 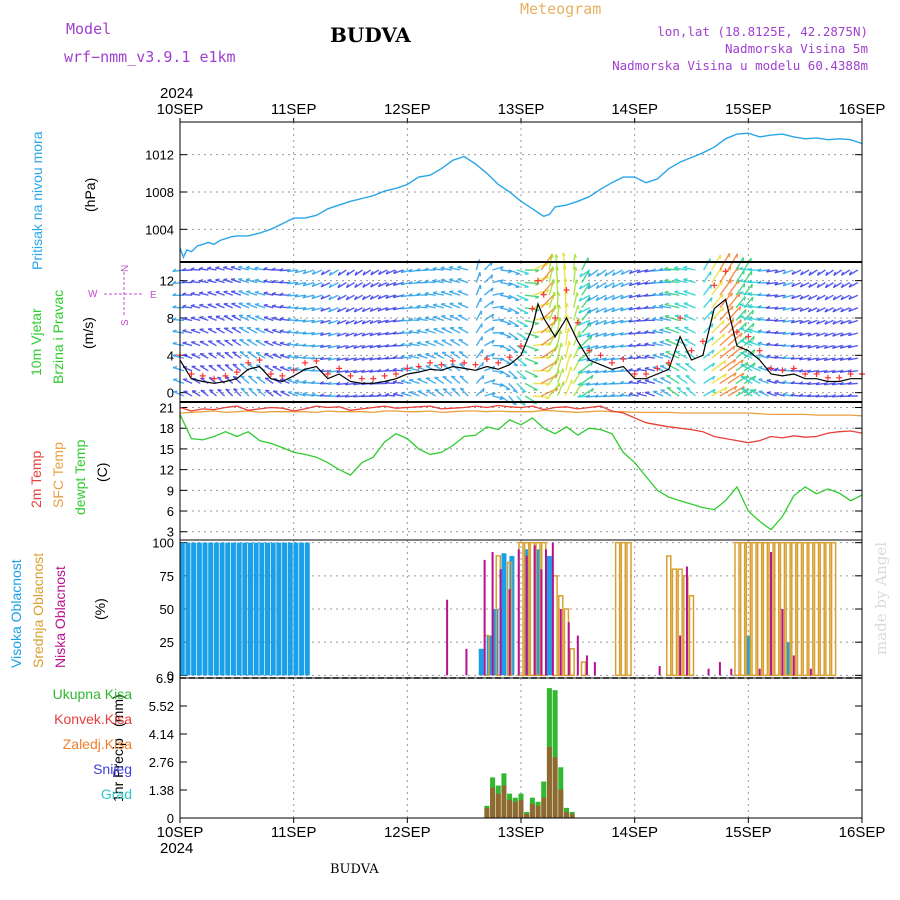 What do you see at coordinates (521, 413) in the screenshot?
I see `sfc-temp-line` at bounding box center [521, 413].